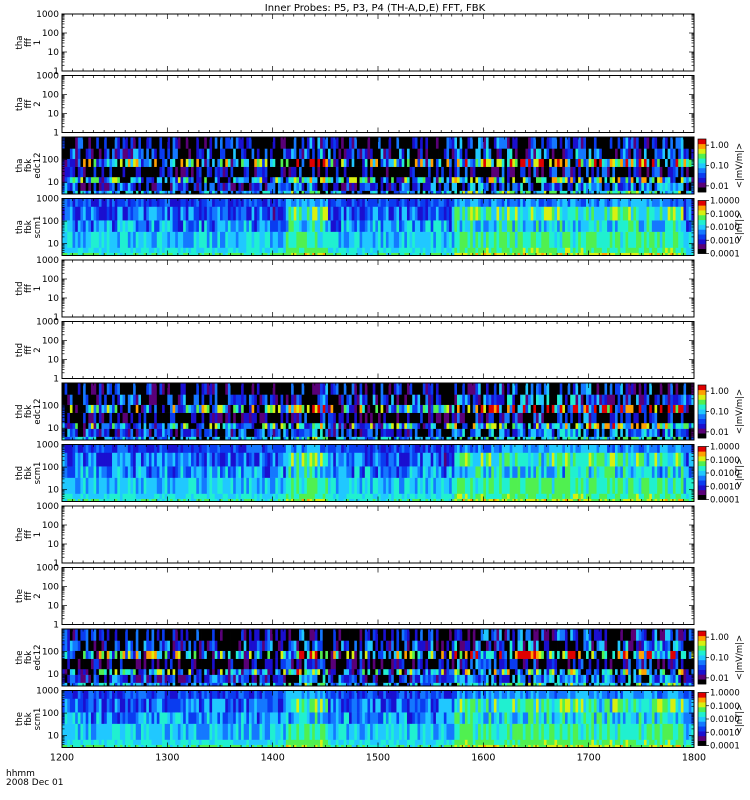  What do you see at coordinates (56, 380) in the screenshot?
I see `y-tick-label: 1` at bounding box center [56, 380].